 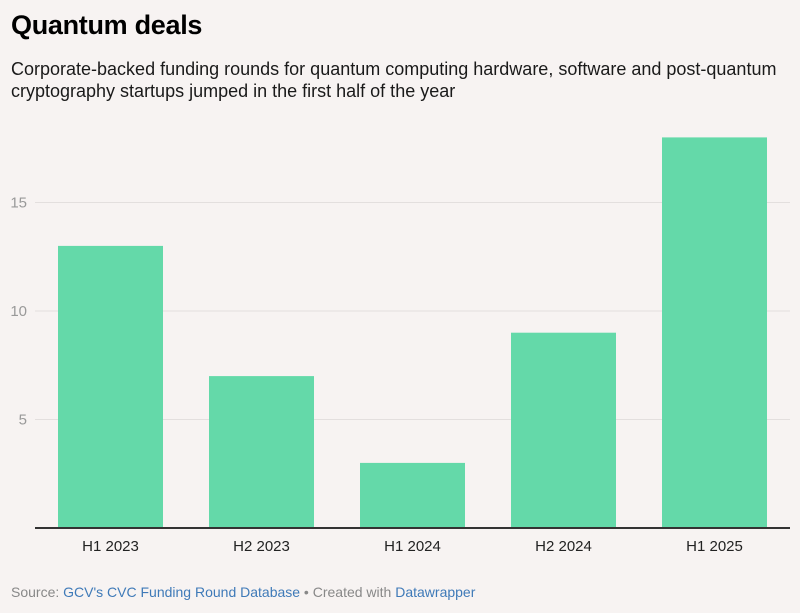 What do you see at coordinates (107, 25) in the screenshot?
I see `chart-title: Quantum deals` at bounding box center [107, 25].